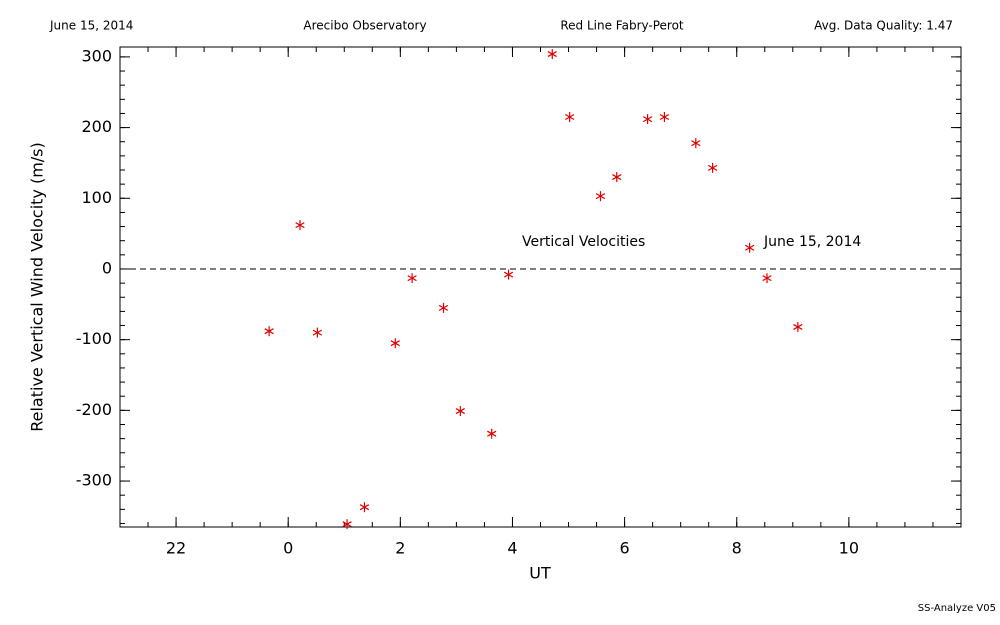 The image size is (1000, 625). Describe the element at coordinates (96, 126) in the screenshot. I see `y-tick-label: 200` at that location.